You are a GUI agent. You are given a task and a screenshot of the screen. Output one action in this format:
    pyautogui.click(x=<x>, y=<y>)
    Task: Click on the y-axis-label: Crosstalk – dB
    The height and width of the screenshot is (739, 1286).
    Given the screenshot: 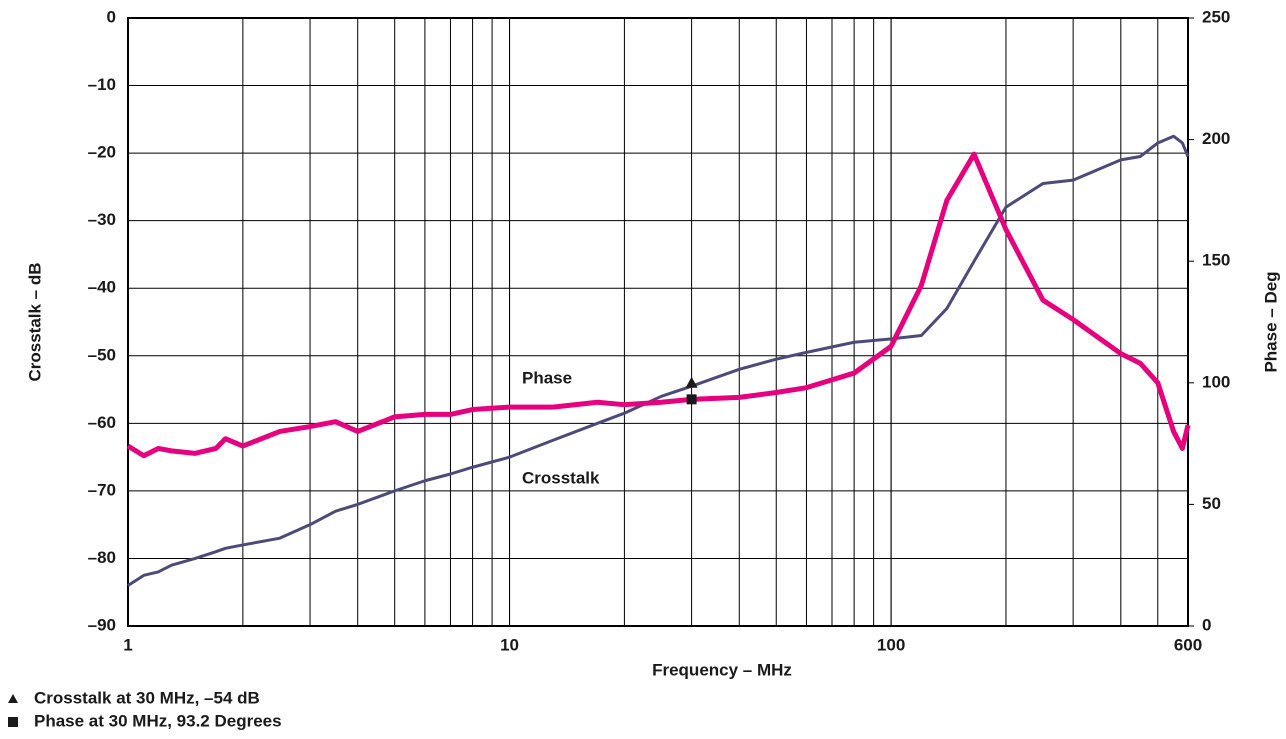 What is the action you would take?
    pyautogui.click(x=34, y=321)
    